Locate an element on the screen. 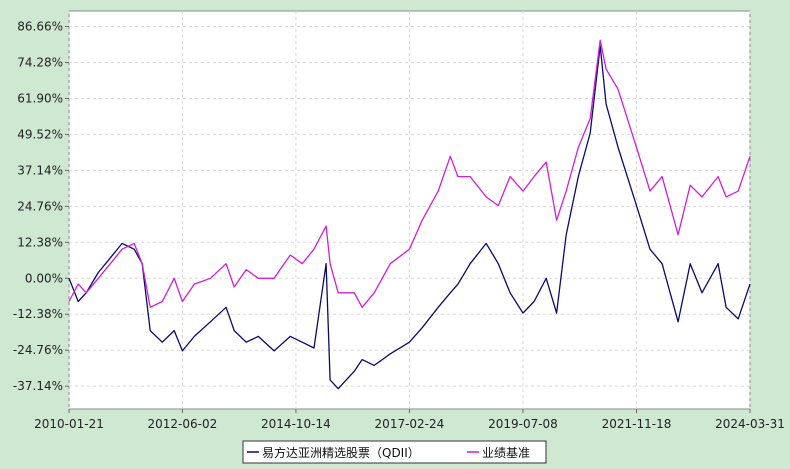 Image resolution: width=790 pixels, height=469 pixels. x-tick-label: 2024-03-31 is located at coordinates (750, 424).